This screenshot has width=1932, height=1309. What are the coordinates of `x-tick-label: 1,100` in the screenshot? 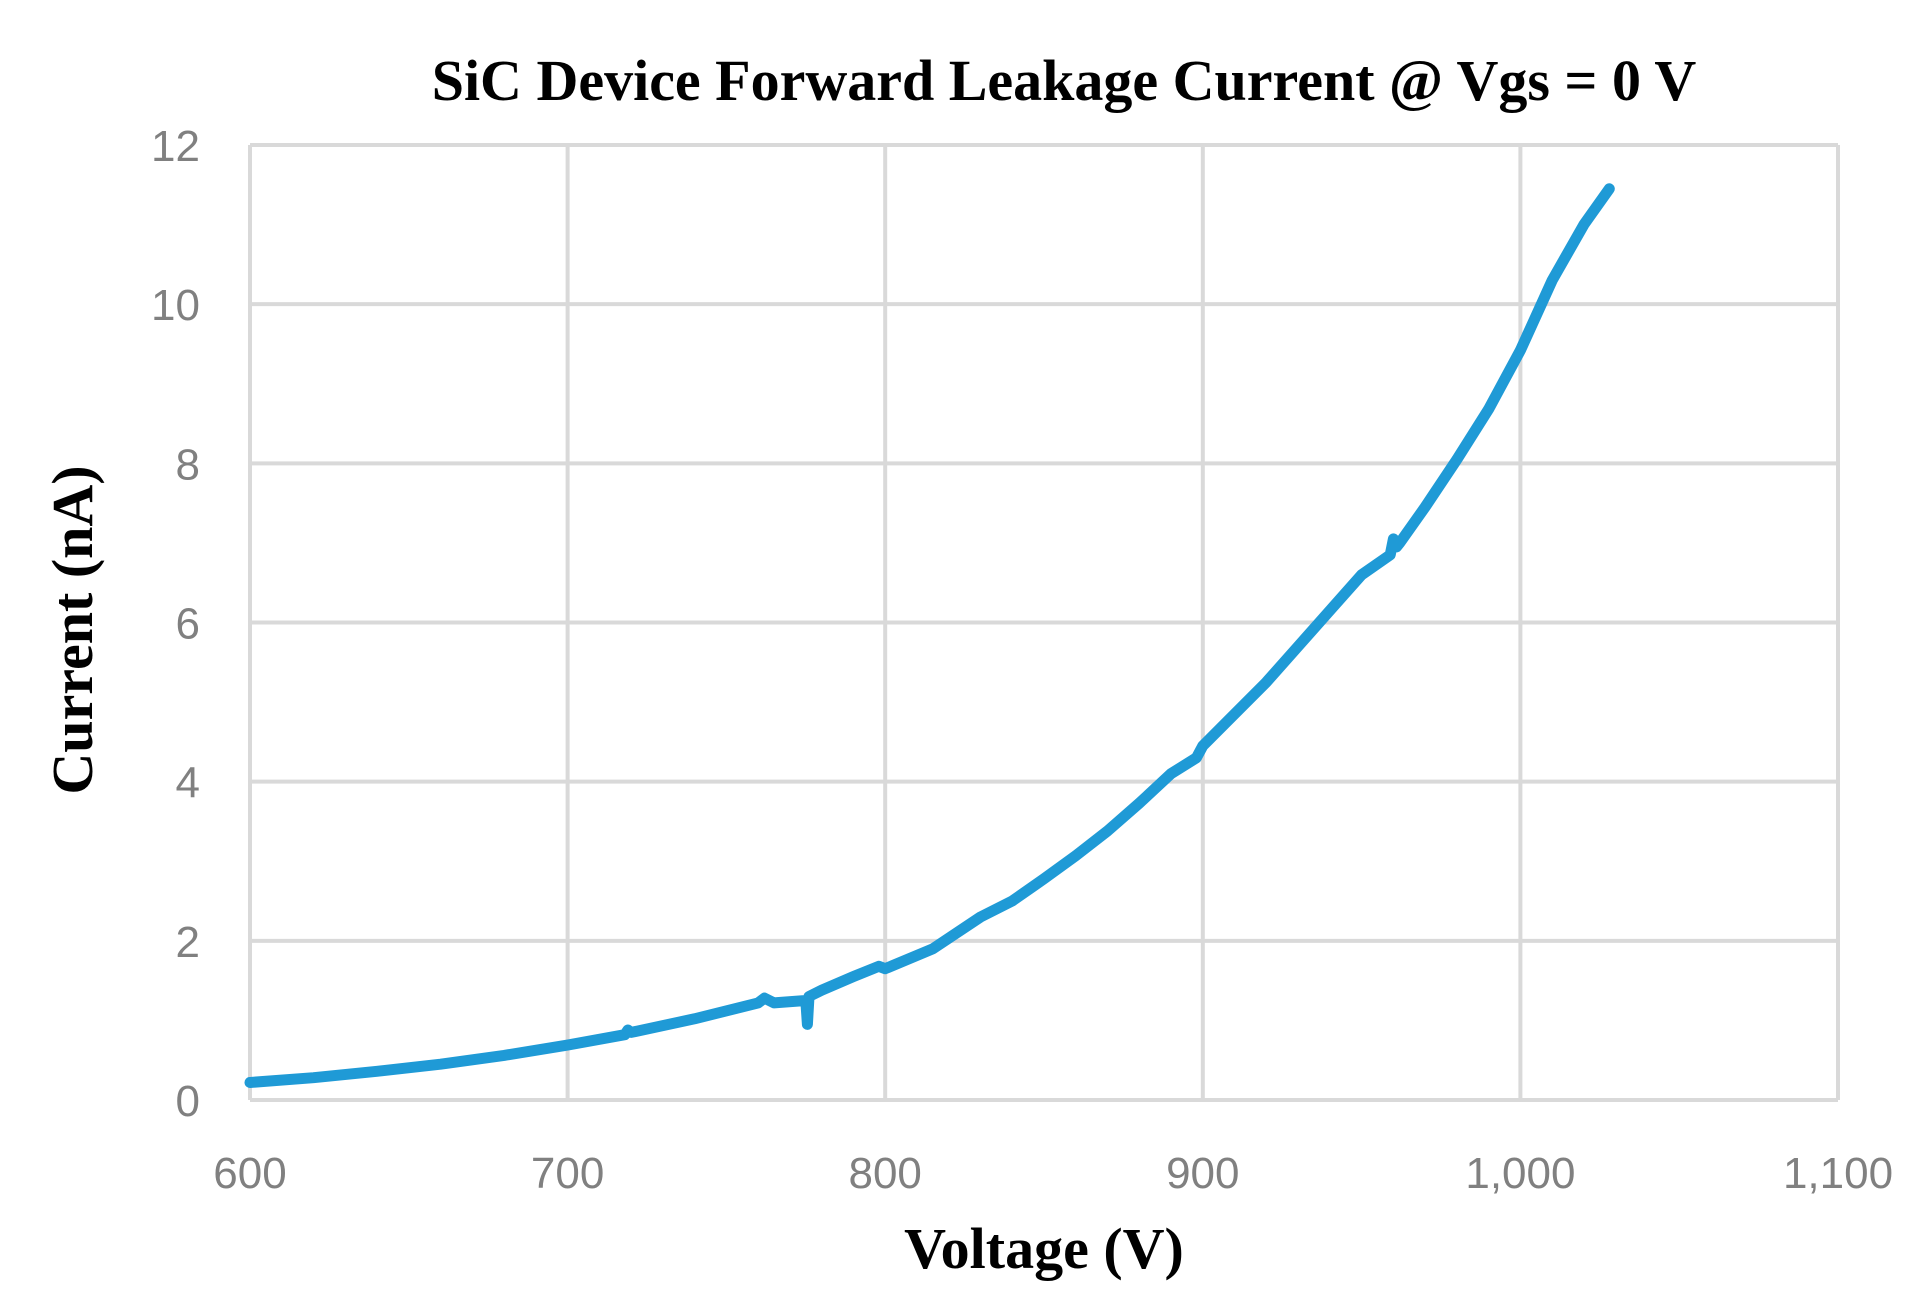 It's located at (1838, 1173).